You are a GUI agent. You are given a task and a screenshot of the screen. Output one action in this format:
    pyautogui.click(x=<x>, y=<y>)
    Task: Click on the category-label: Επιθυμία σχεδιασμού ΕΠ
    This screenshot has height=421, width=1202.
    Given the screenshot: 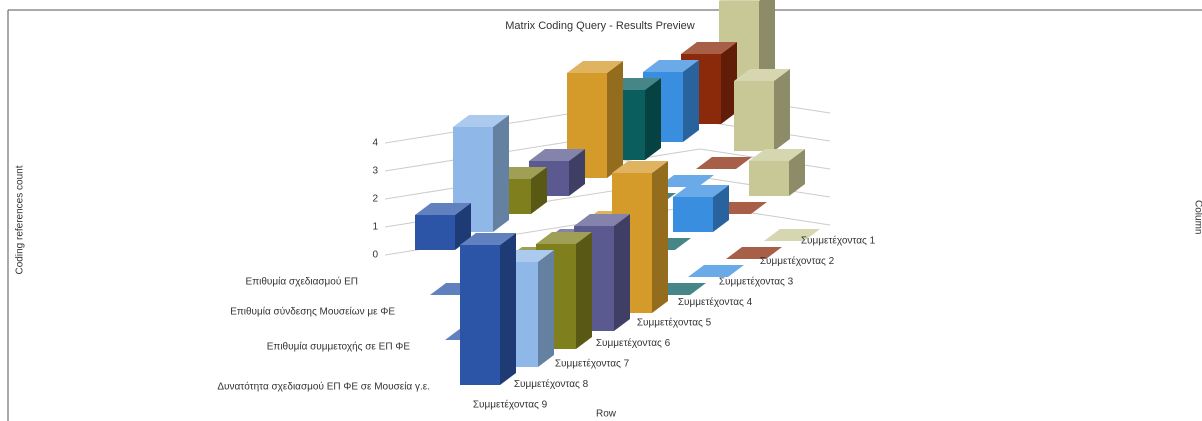 What is the action you would take?
    pyautogui.click(x=302, y=282)
    